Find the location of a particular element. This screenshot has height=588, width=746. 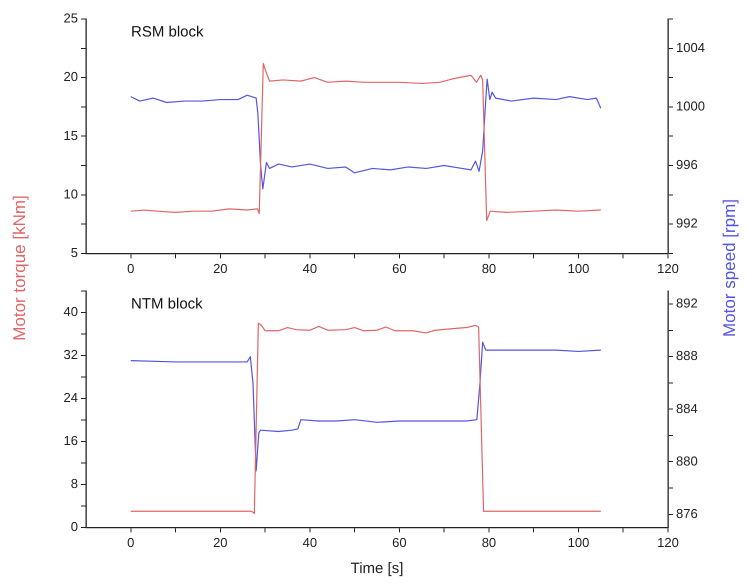

y-tick-label: 25 is located at coordinates (71, 18).